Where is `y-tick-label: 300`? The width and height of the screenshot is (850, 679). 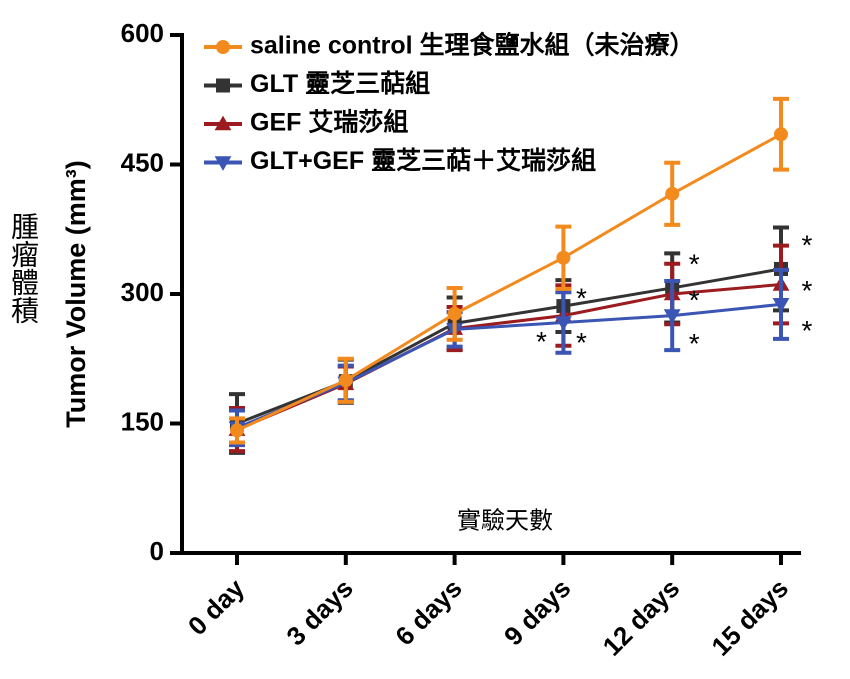 y-tick-label: 300 is located at coordinates (142, 292).